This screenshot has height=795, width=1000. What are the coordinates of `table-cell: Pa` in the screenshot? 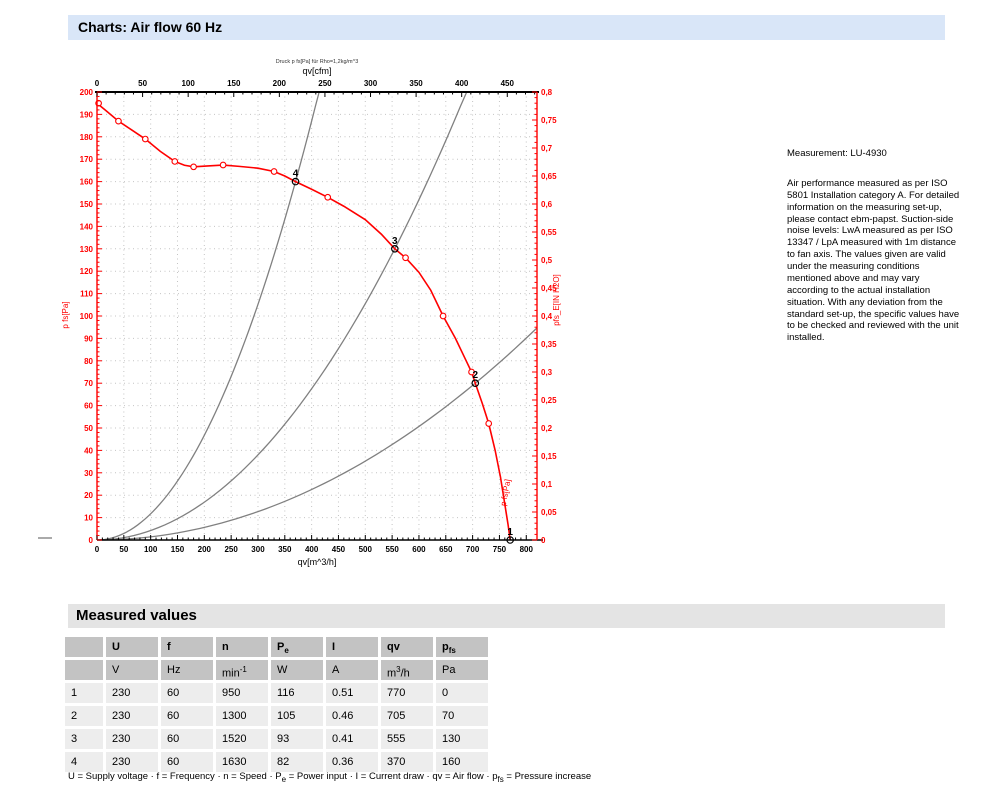 It's located at (462, 670).